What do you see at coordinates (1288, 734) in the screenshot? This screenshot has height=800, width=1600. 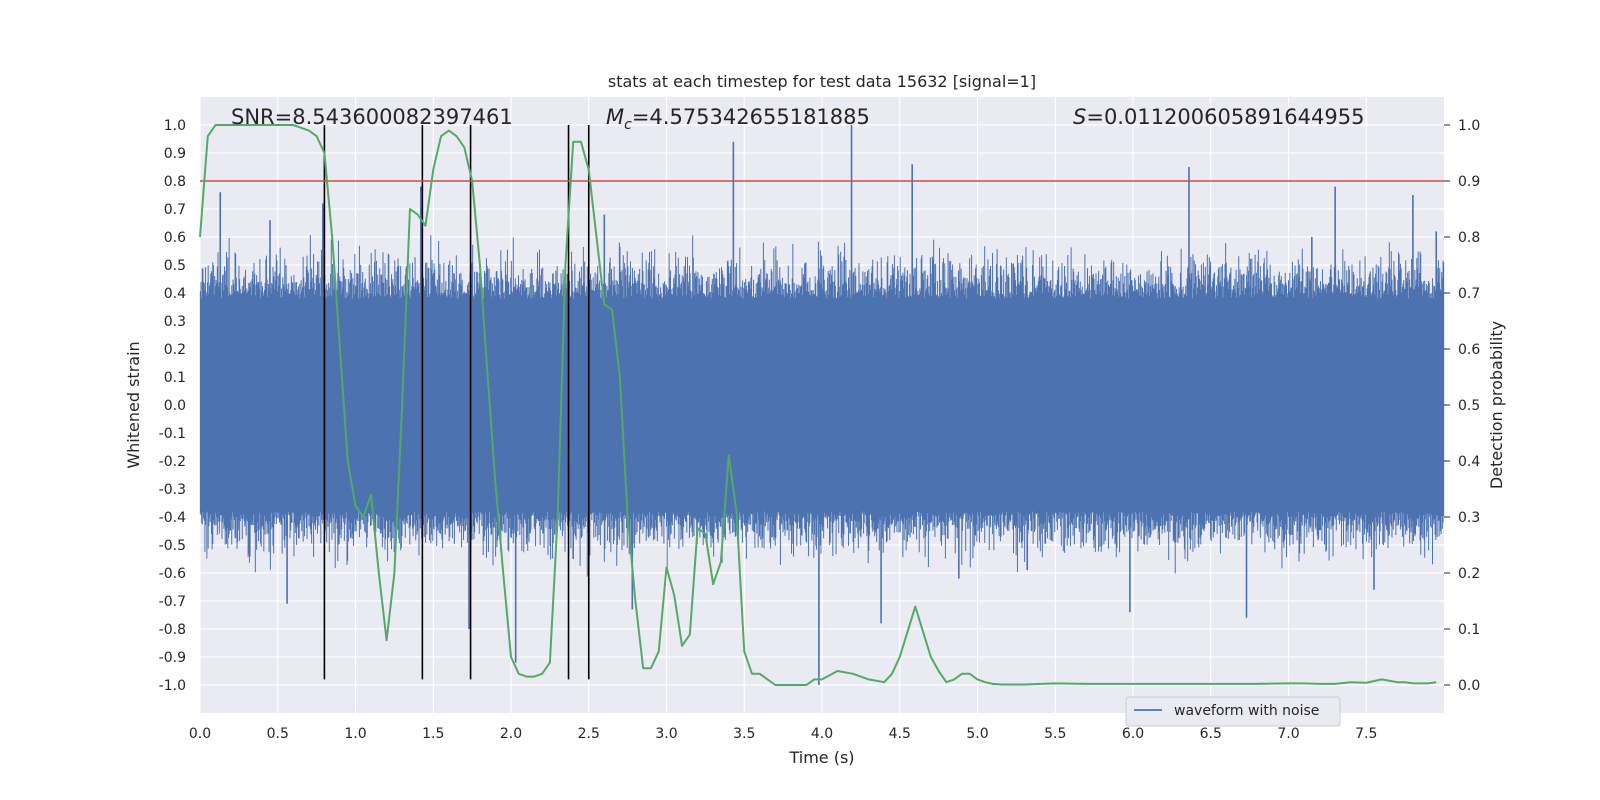 I see `x-tick-label: 7.0` at bounding box center [1288, 734].